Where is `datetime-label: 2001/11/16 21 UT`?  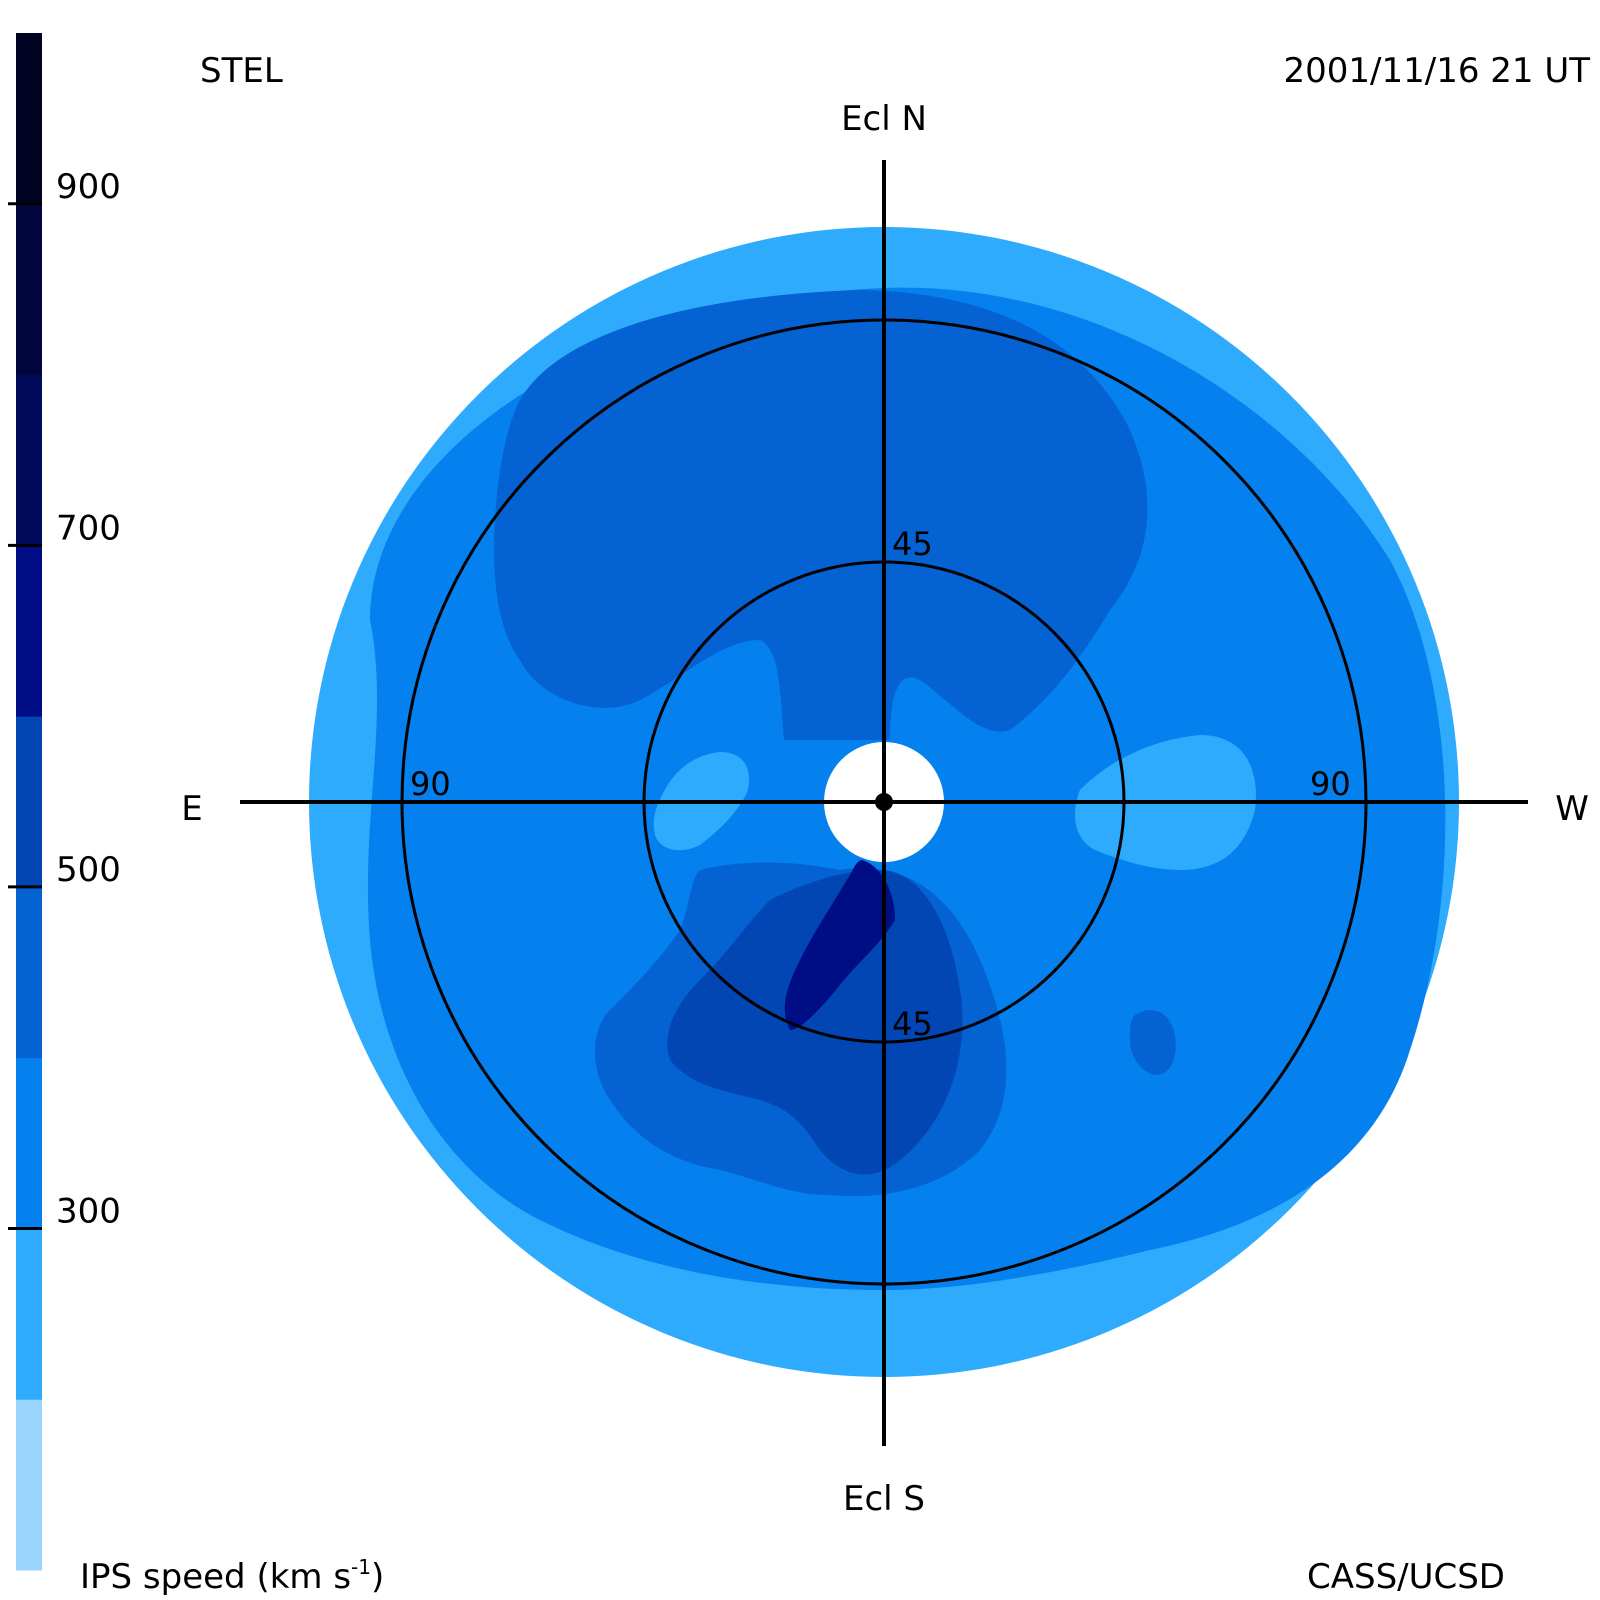
datetime-label: 2001/11/16 21 UT is located at coordinates (1437, 71).